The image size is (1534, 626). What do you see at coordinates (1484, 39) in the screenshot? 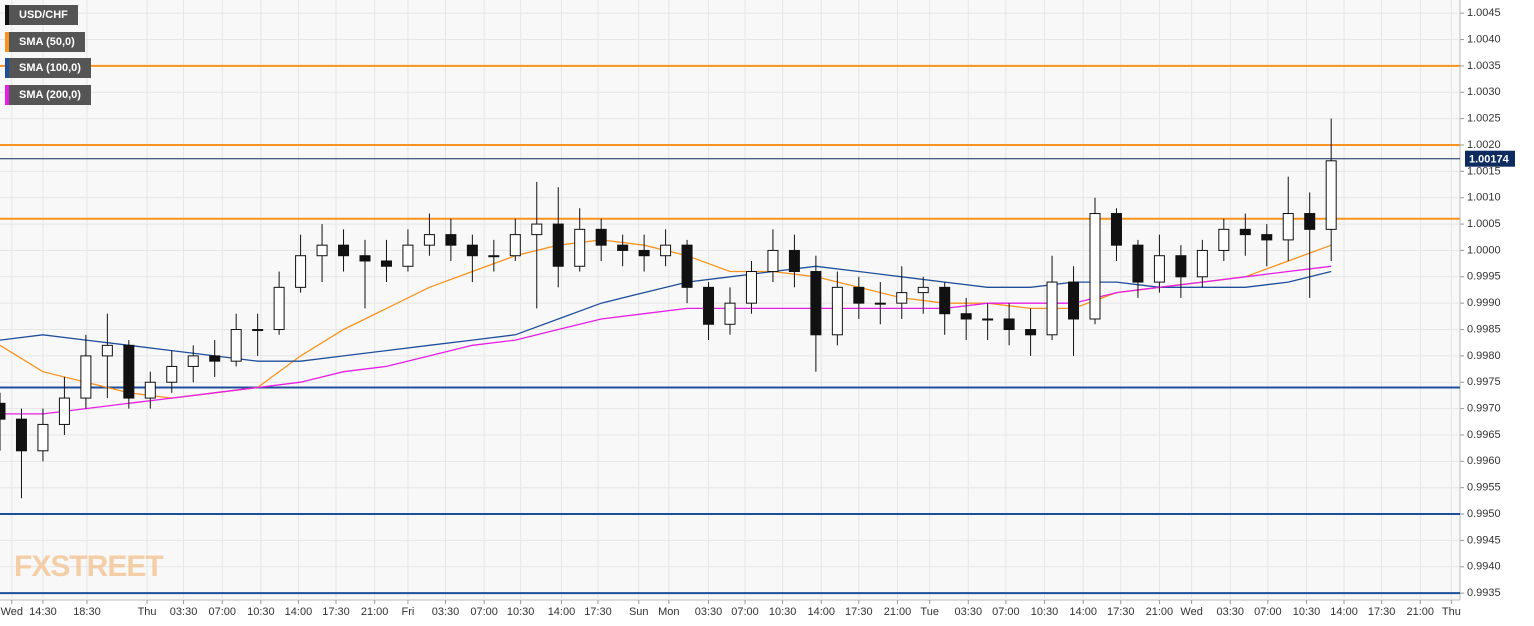
I see `y-tick-label: 1.0040` at bounding box center [1484, 39].